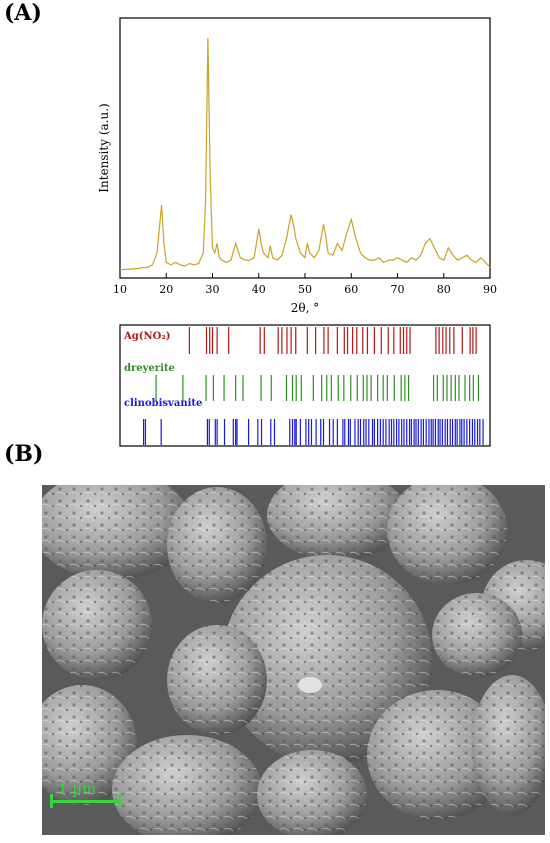 The height and width of the screenshot is (843, 550). I want to click on x-tick-label: 30, so click(213, 289).